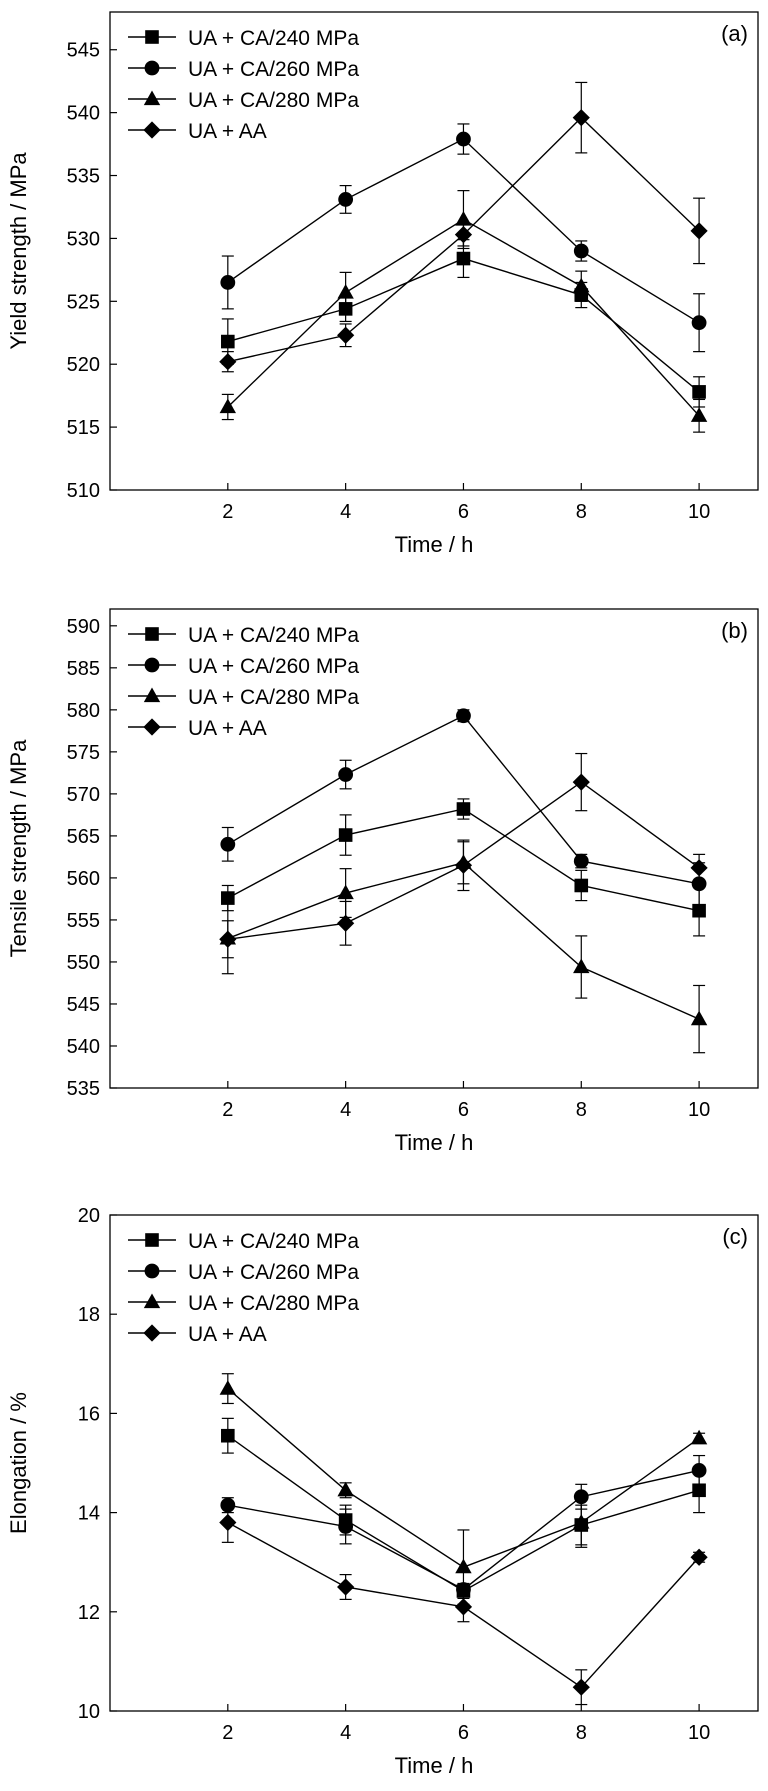  I want to click on y-tick-label: 585, so click(83, 669).